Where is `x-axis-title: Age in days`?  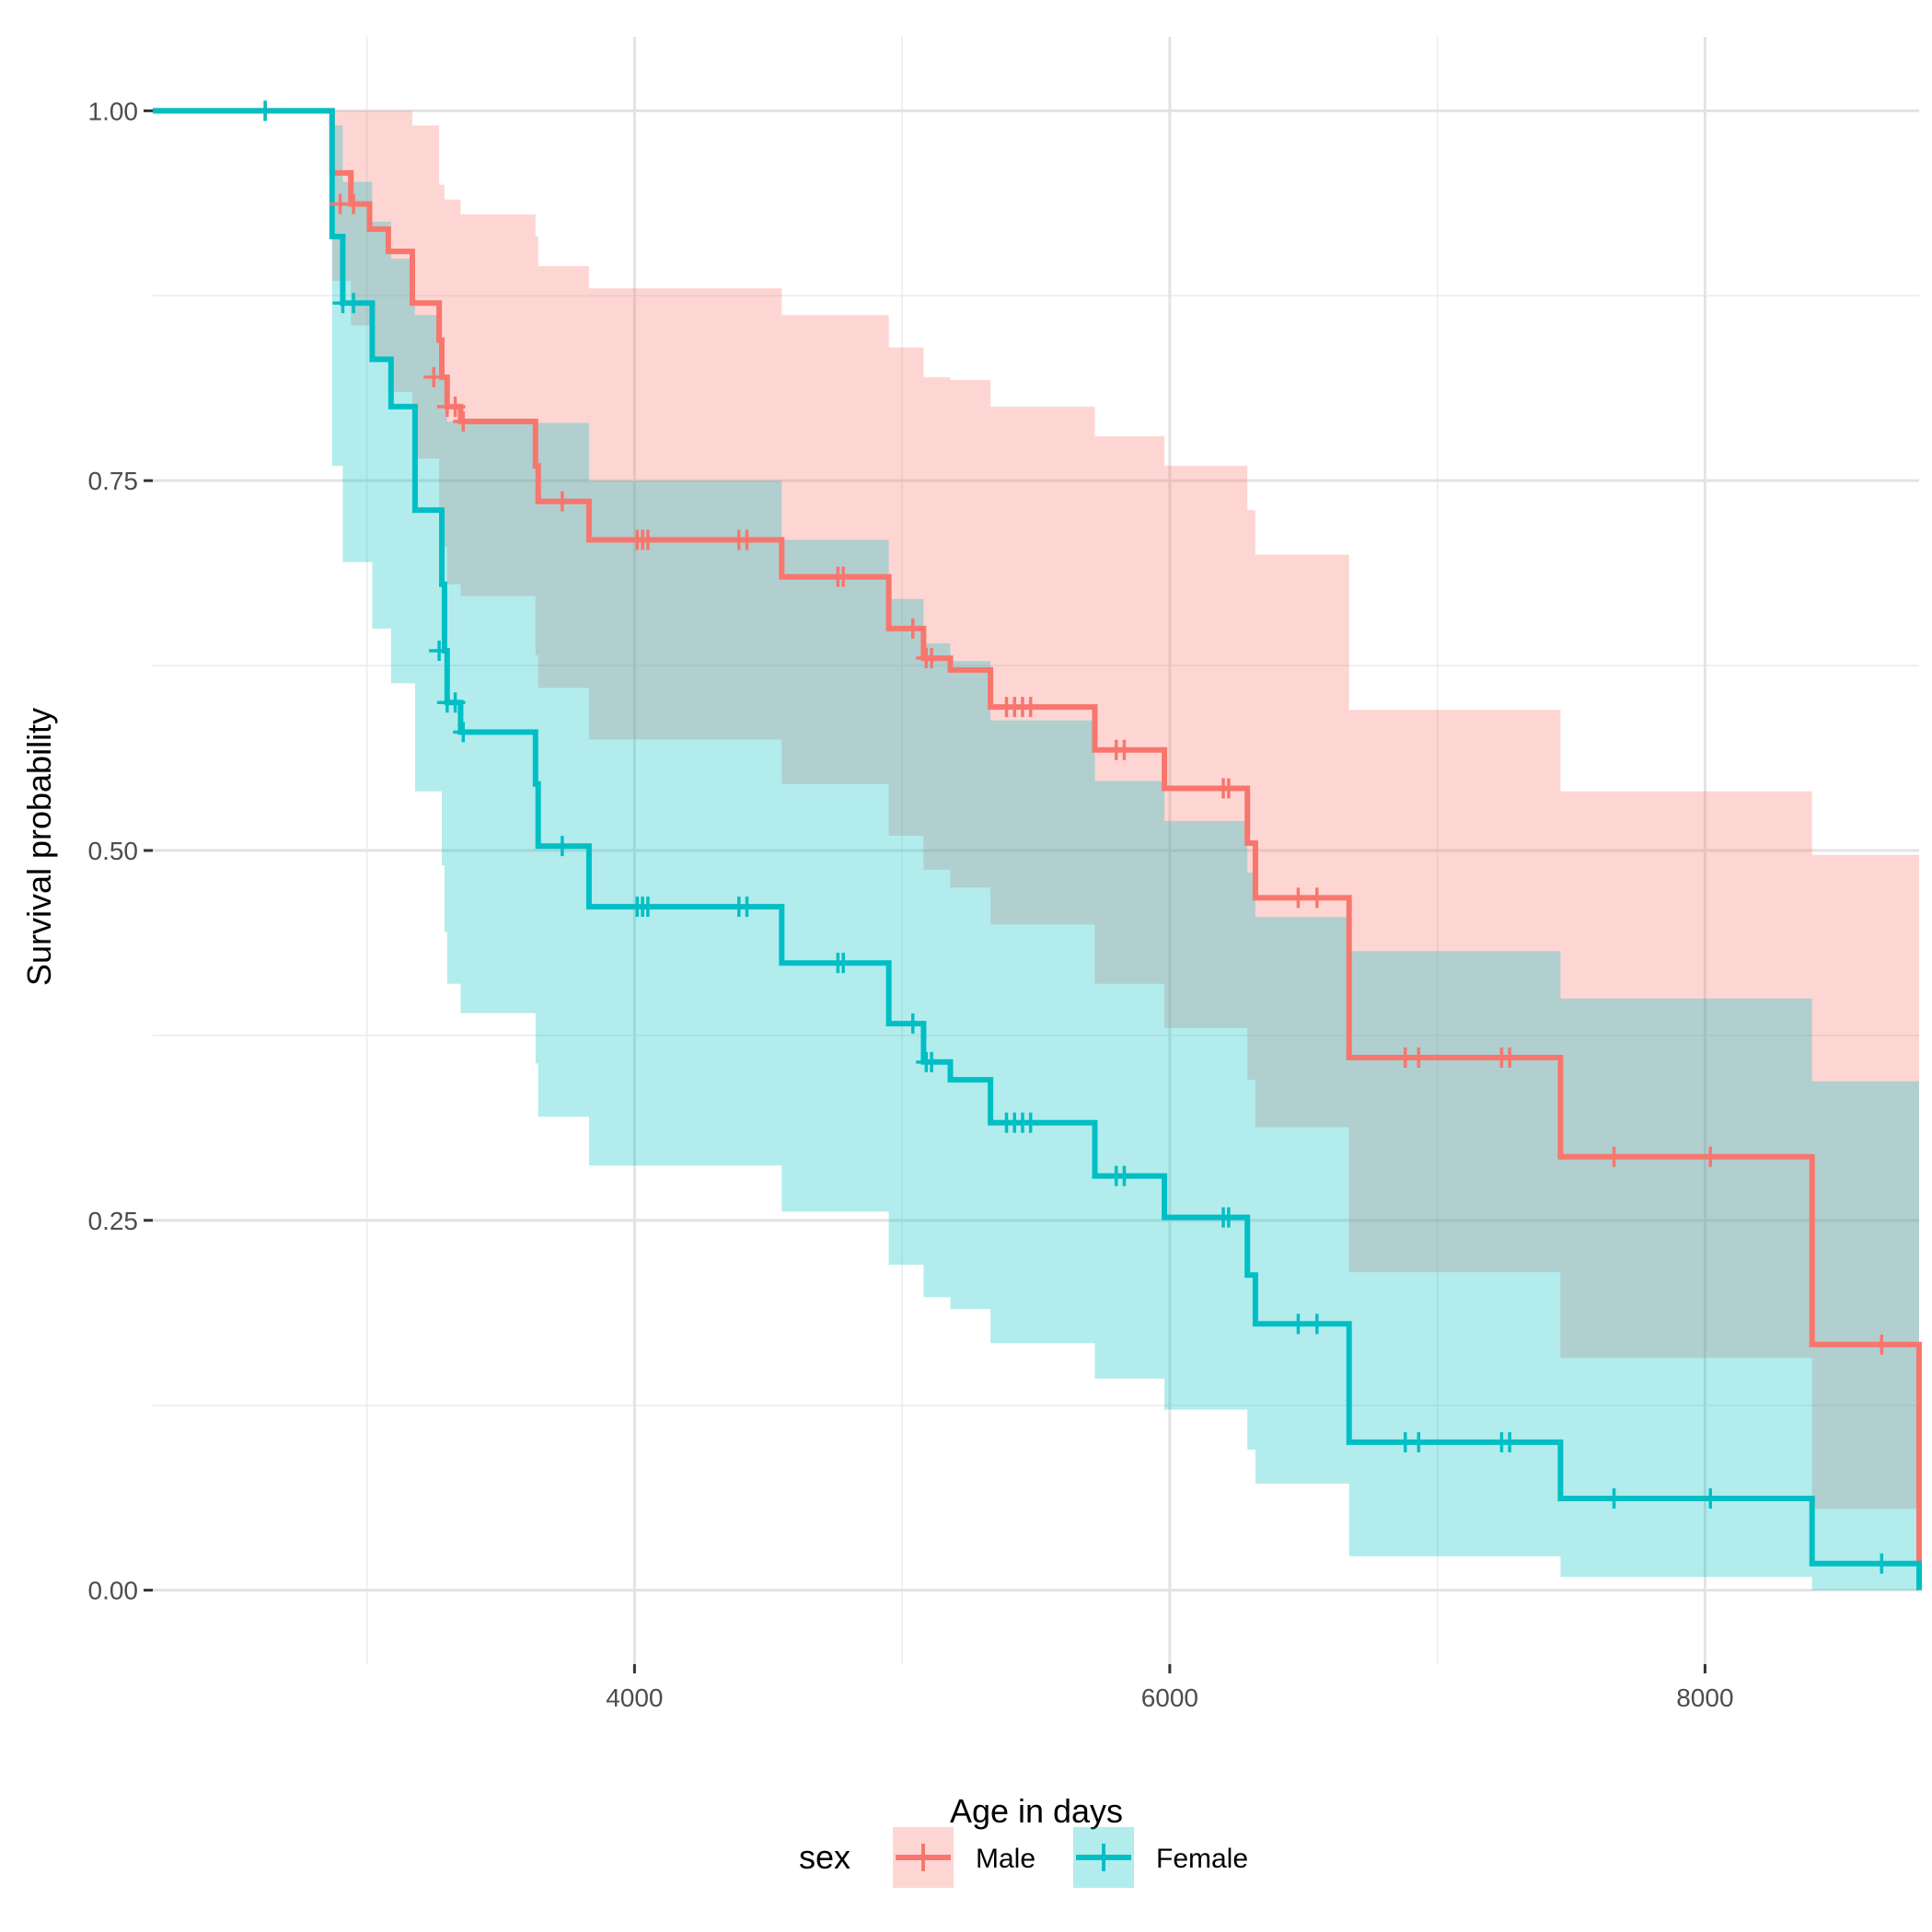
x-axis-title: Age in days is located at coordinates (1037, 1811).